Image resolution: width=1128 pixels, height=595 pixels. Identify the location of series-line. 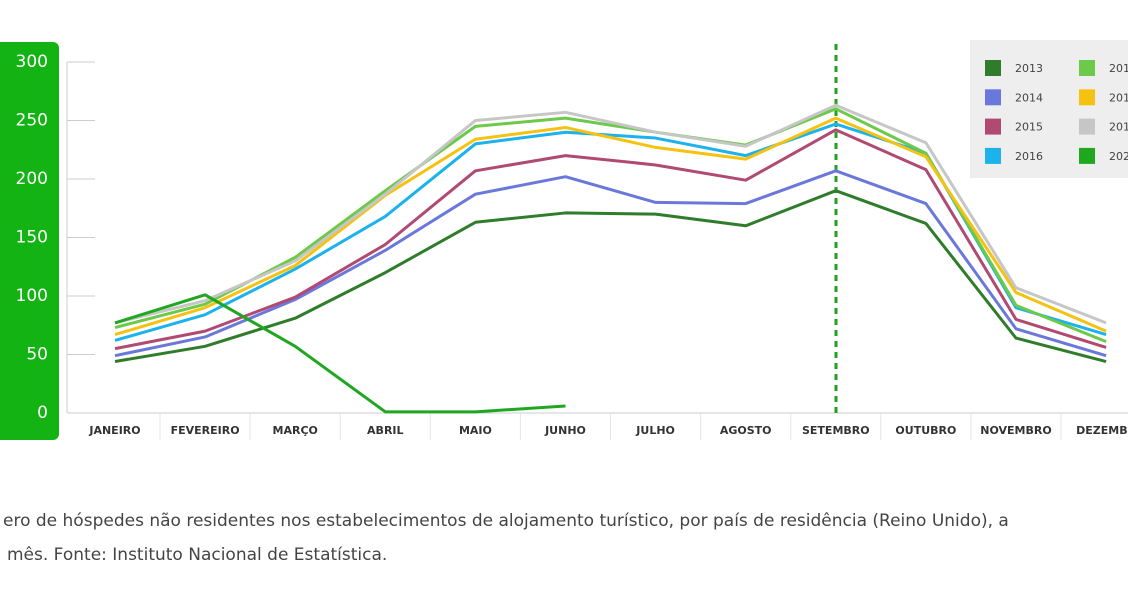
(340, 353).